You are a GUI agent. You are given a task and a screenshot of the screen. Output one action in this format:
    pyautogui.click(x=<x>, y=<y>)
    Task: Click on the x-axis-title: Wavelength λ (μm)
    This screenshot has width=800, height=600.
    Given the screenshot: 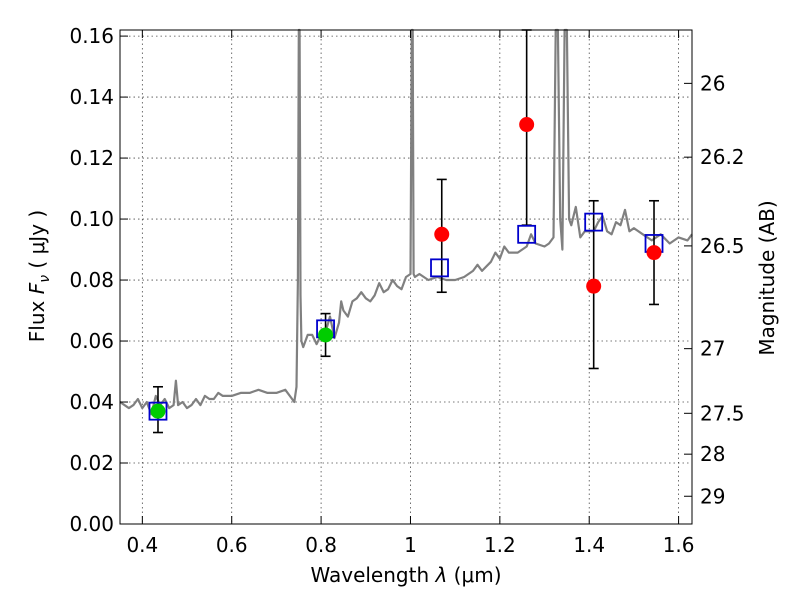 What is the action you would take?
    pyautogui.click(x=405, y=575)
    